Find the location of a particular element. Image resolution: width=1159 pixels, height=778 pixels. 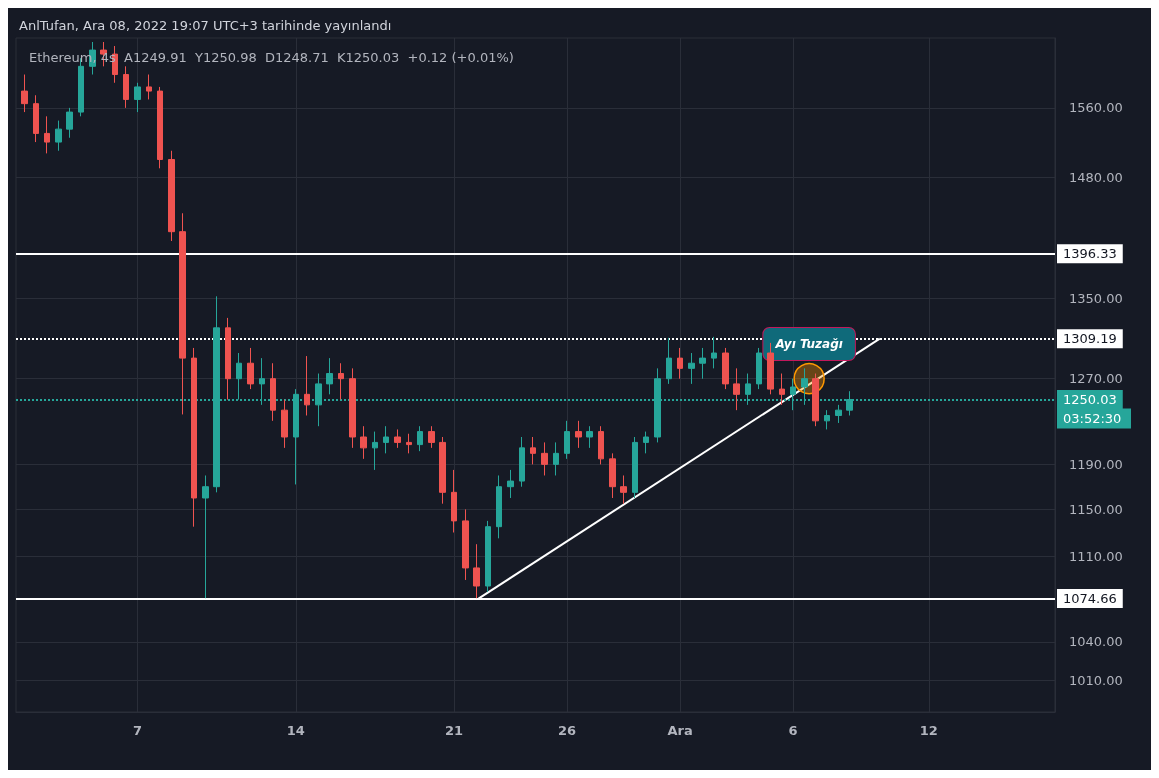

x-tick-label: 14 is located at coordinates (295, 730).